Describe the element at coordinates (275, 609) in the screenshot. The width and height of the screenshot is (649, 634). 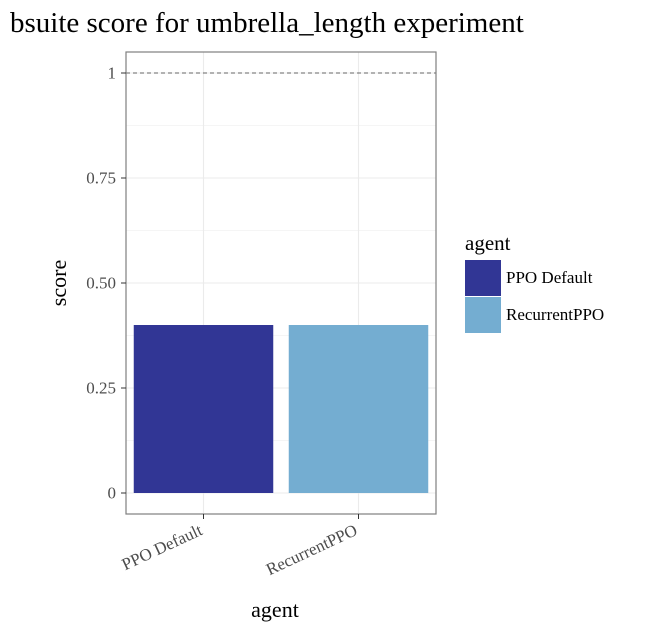
I see `x-axis-title: agent` at that location.